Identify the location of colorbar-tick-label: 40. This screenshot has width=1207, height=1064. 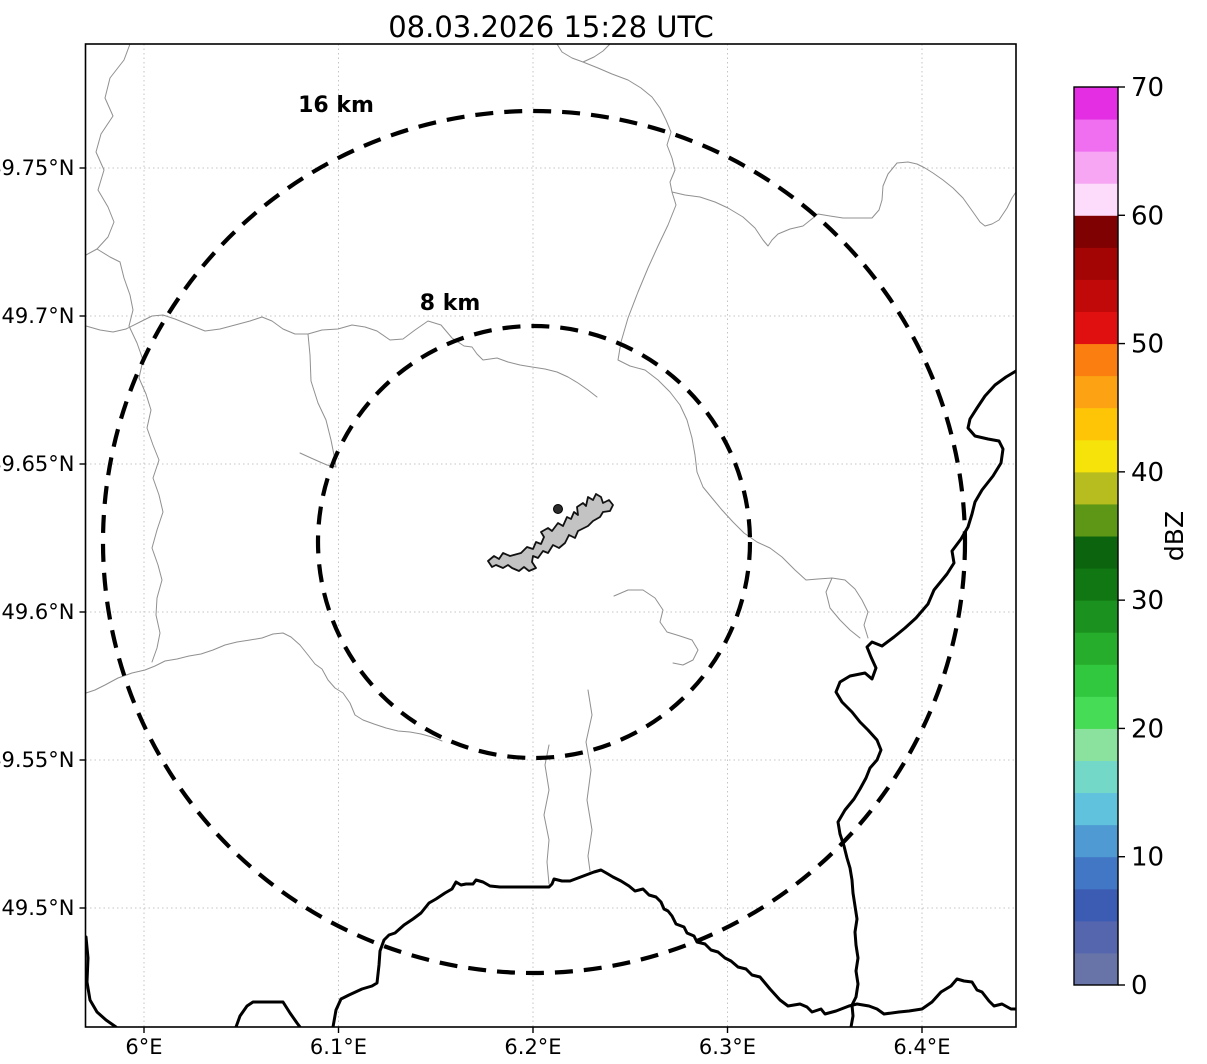
(1147, 473).